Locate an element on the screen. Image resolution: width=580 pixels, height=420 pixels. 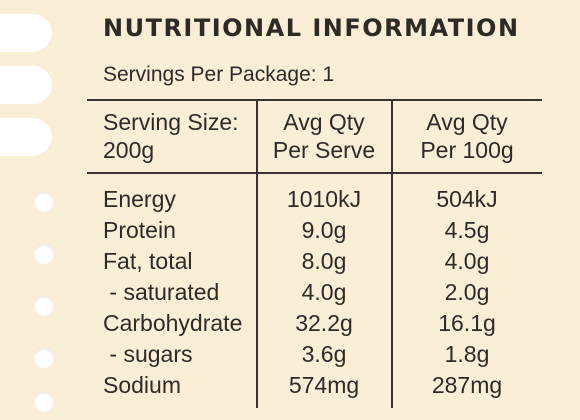
header-per-serve-line2: Per Serve is located at coordinates (324, 150).